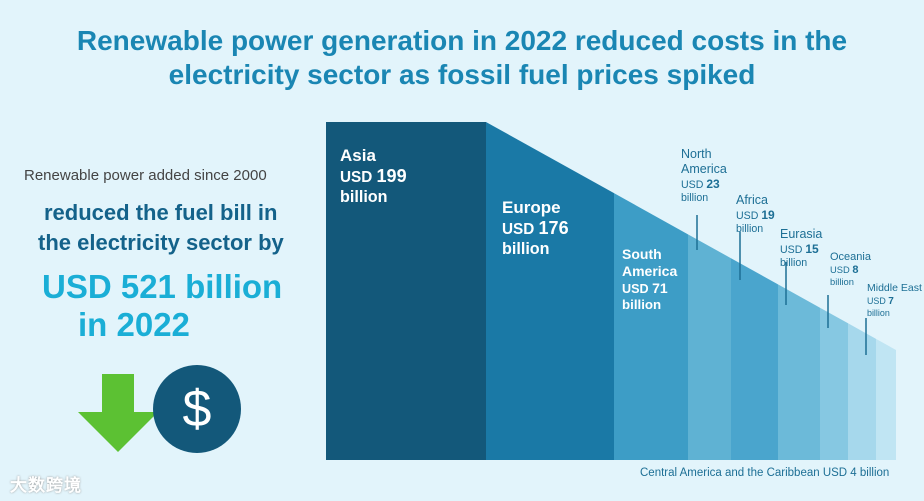  Describe the element at coordinates (650, 262) in the screenshot. I see `region-name: South America` at that location.